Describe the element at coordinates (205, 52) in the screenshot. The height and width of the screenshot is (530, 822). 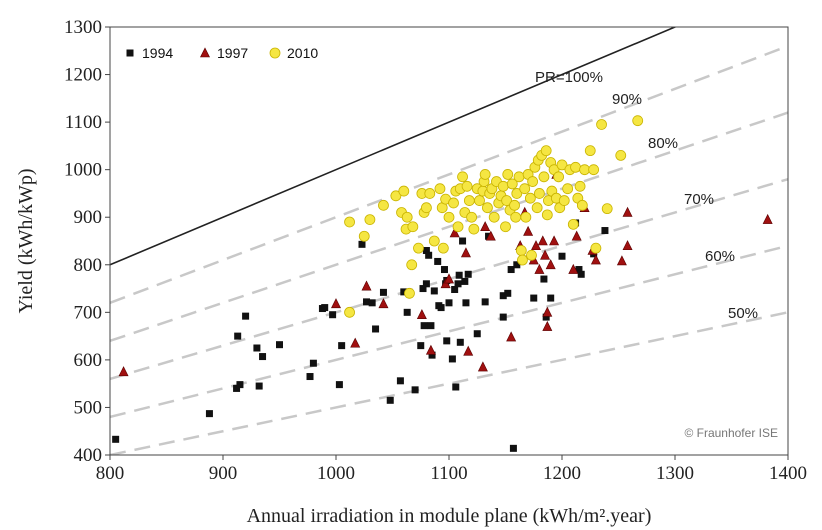
I see `legend-marker-1997` at that location.